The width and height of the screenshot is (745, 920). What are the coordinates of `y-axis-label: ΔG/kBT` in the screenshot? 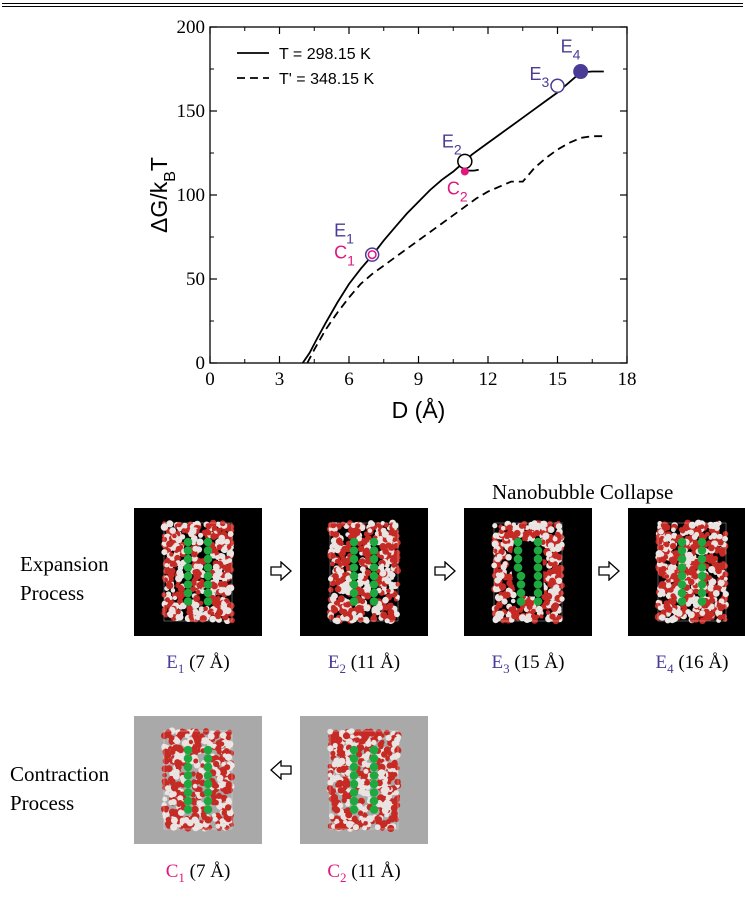 It's located at (162, 195).